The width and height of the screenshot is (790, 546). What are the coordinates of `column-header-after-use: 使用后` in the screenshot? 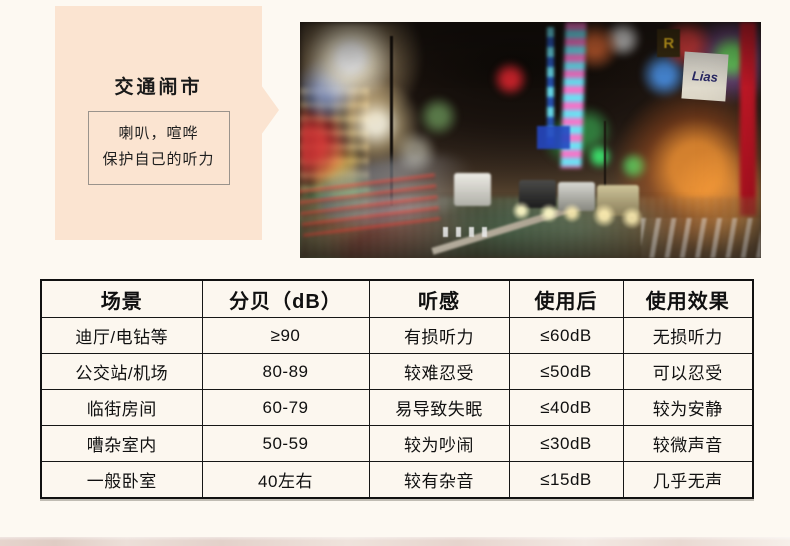 It's located at (566, 298).